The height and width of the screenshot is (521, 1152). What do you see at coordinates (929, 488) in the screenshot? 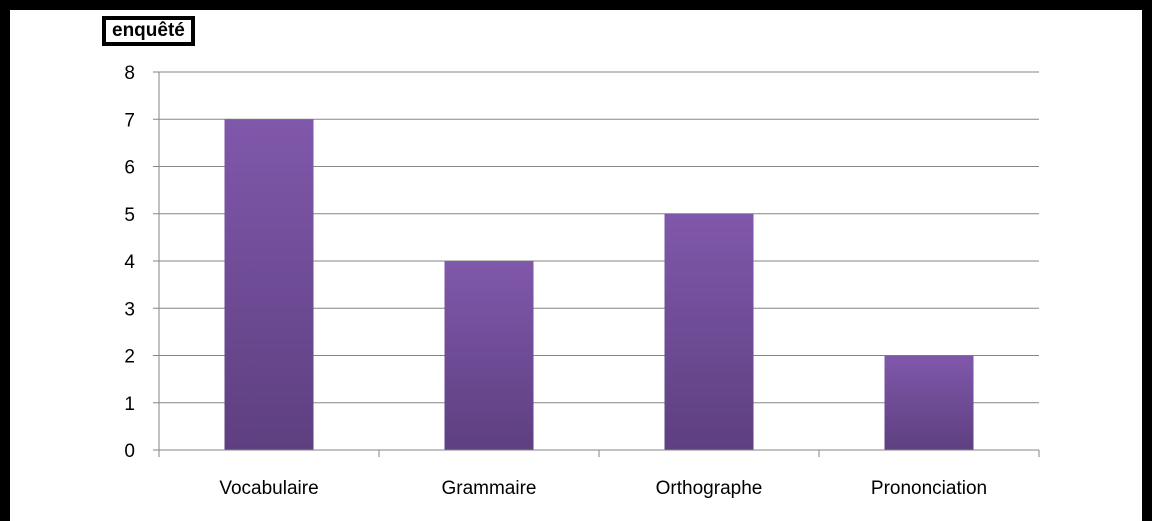
I see `x-tick-label: Prononciation` at bounding box center [929, 488].